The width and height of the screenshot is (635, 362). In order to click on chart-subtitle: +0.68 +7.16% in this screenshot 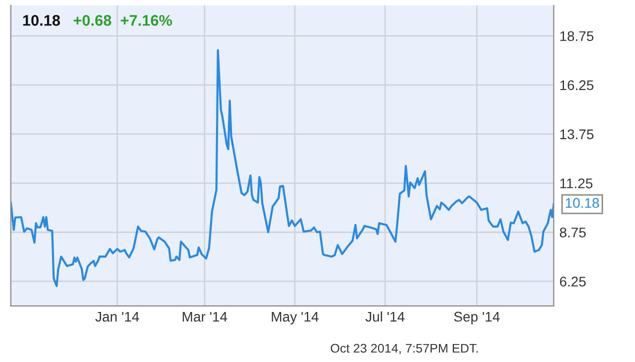, I will do `click(123, 20)`.